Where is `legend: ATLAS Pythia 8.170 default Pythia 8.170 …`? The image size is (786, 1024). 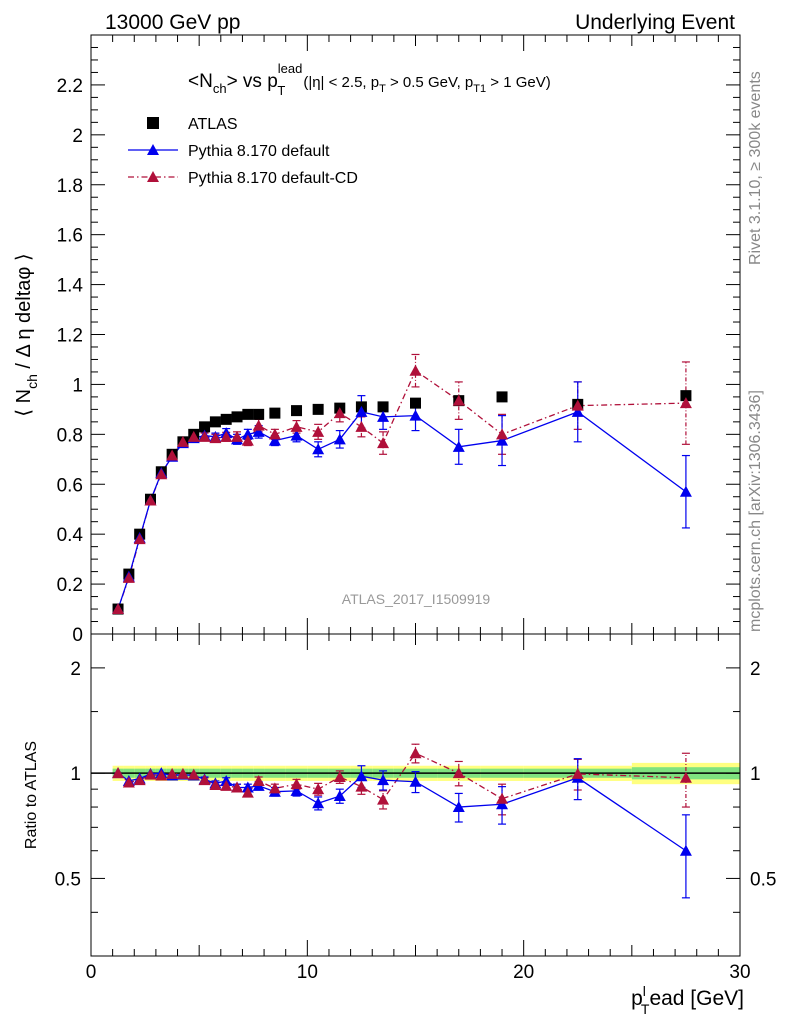 legend: ATLAS Pythia 8.170 default Pythia 8.170 … is located at coordinates (243, 151).